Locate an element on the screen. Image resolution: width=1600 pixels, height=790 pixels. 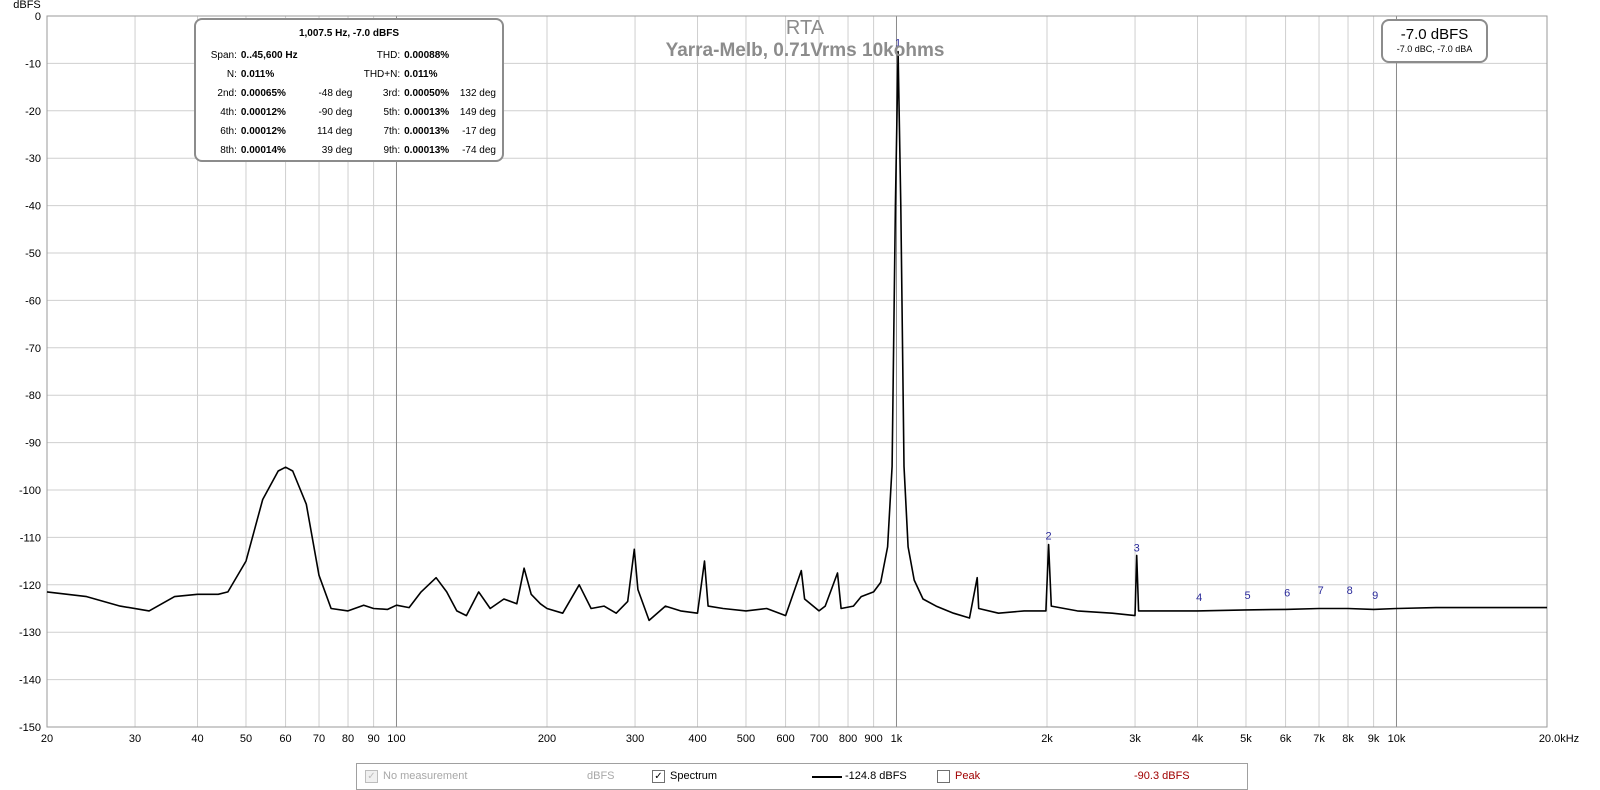
y-tick-label: -20 is located at coordinates (33, 112).